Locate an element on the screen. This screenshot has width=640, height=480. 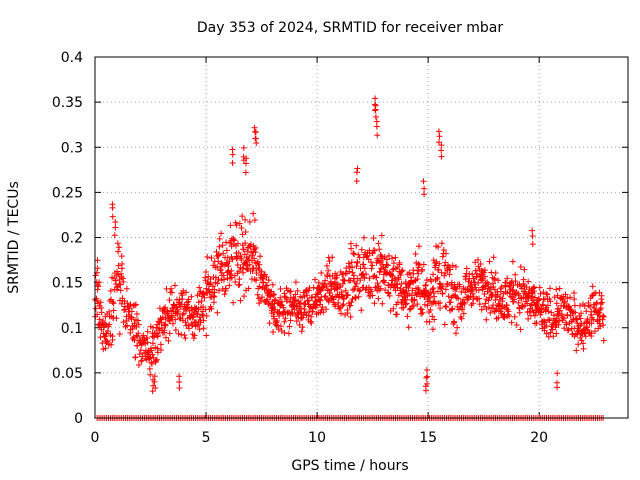
y-tick-label: 0.05 is located at coordinates (67, 374).